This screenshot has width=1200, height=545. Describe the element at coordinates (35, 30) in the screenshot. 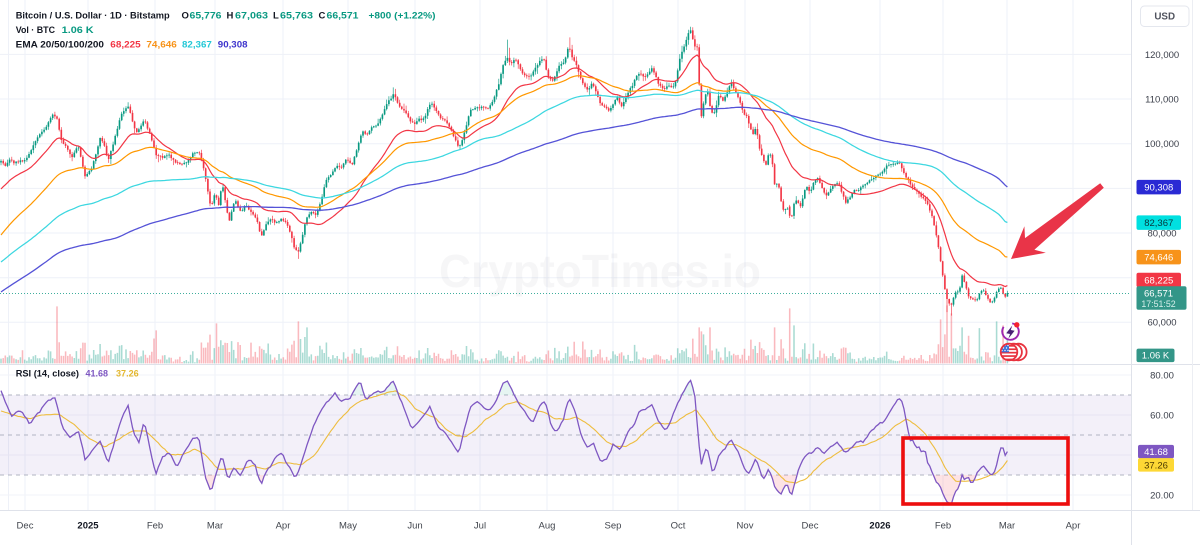

I see `svg-text: Vol · BTC` at that location.